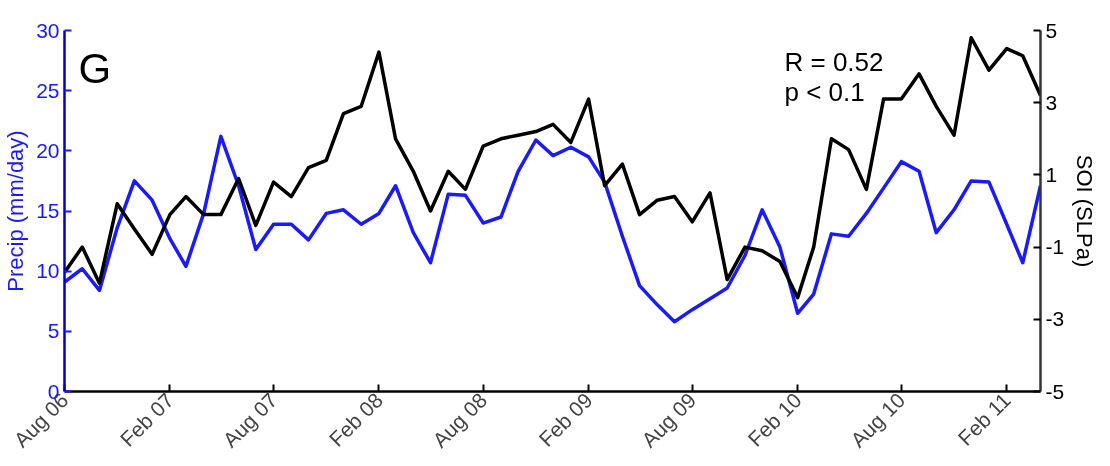 This screenshot has height=466, width=1110. Describe the element at coordinates (48, 150) in the screenshot. I see `y-tick-label: 20` at that location.